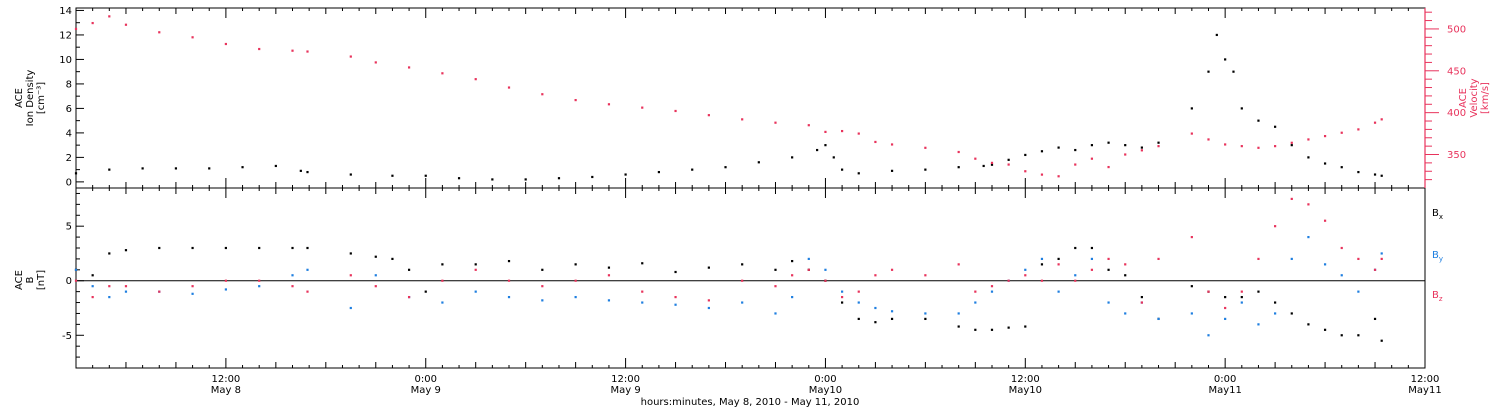 This screenshot has width=1500, height=414. What do you see at coordinates (65, 60) in the screenshot?
I see `y-tick-label-left: 10` at bounding box center [65, 60].